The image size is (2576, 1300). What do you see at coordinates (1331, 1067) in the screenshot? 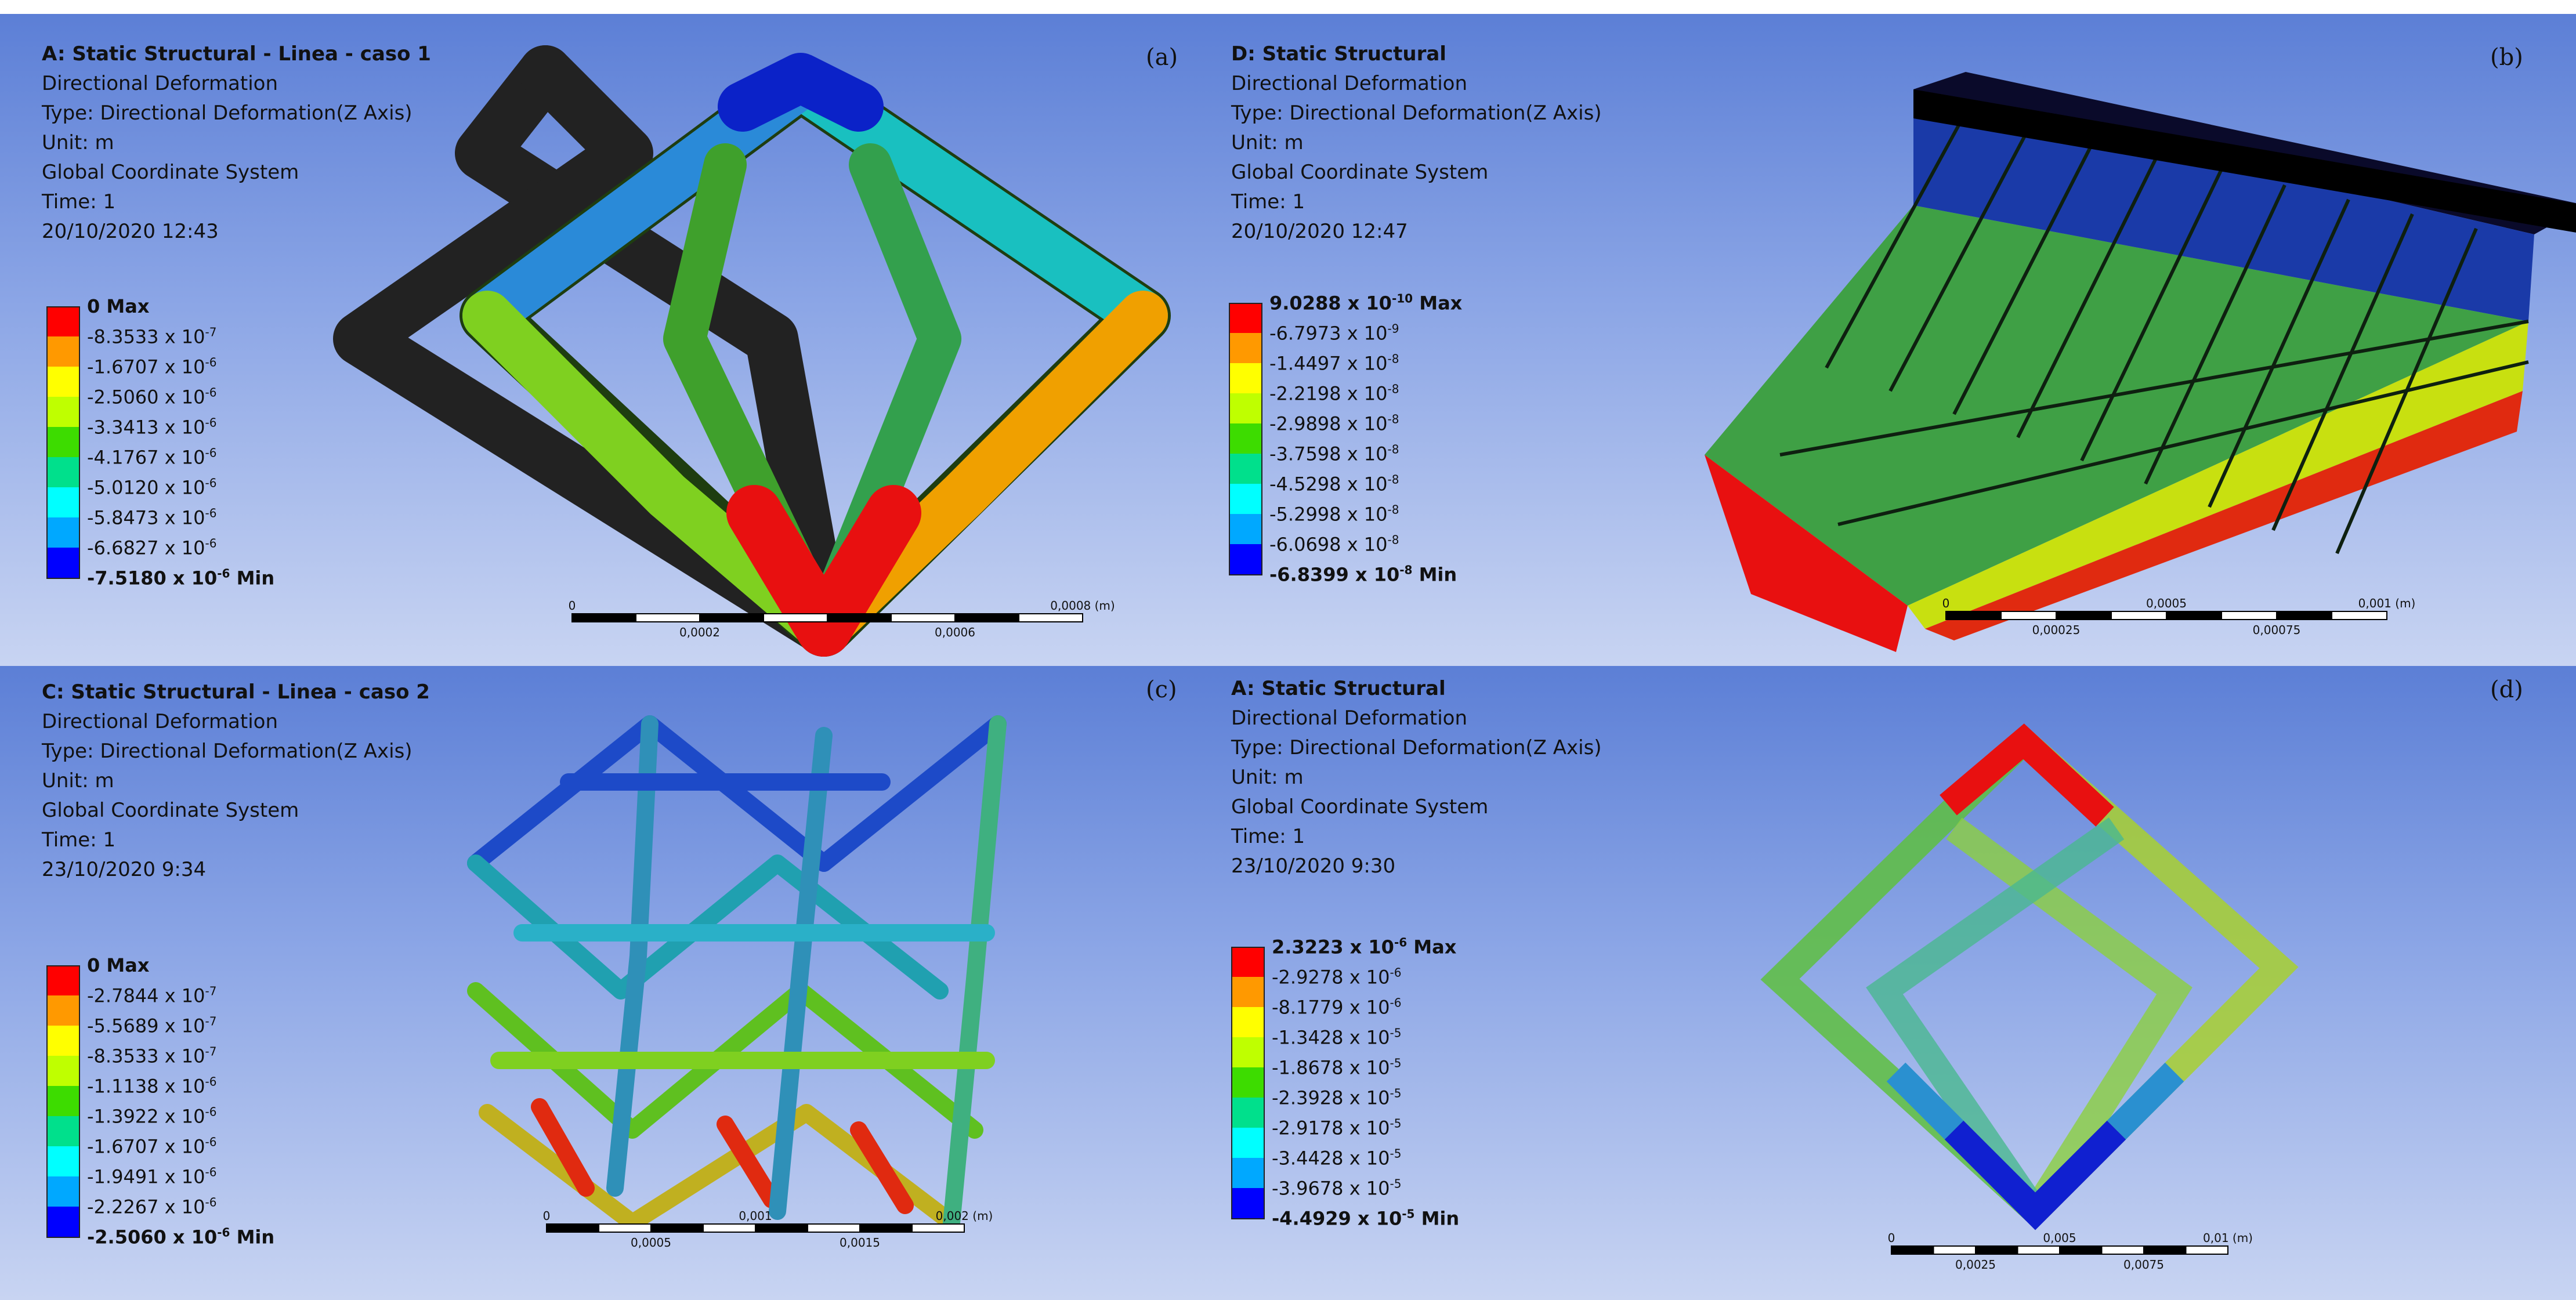
I see `legend-mantissa: -1.8678 x 10` at bounding box center [1331, 1067].